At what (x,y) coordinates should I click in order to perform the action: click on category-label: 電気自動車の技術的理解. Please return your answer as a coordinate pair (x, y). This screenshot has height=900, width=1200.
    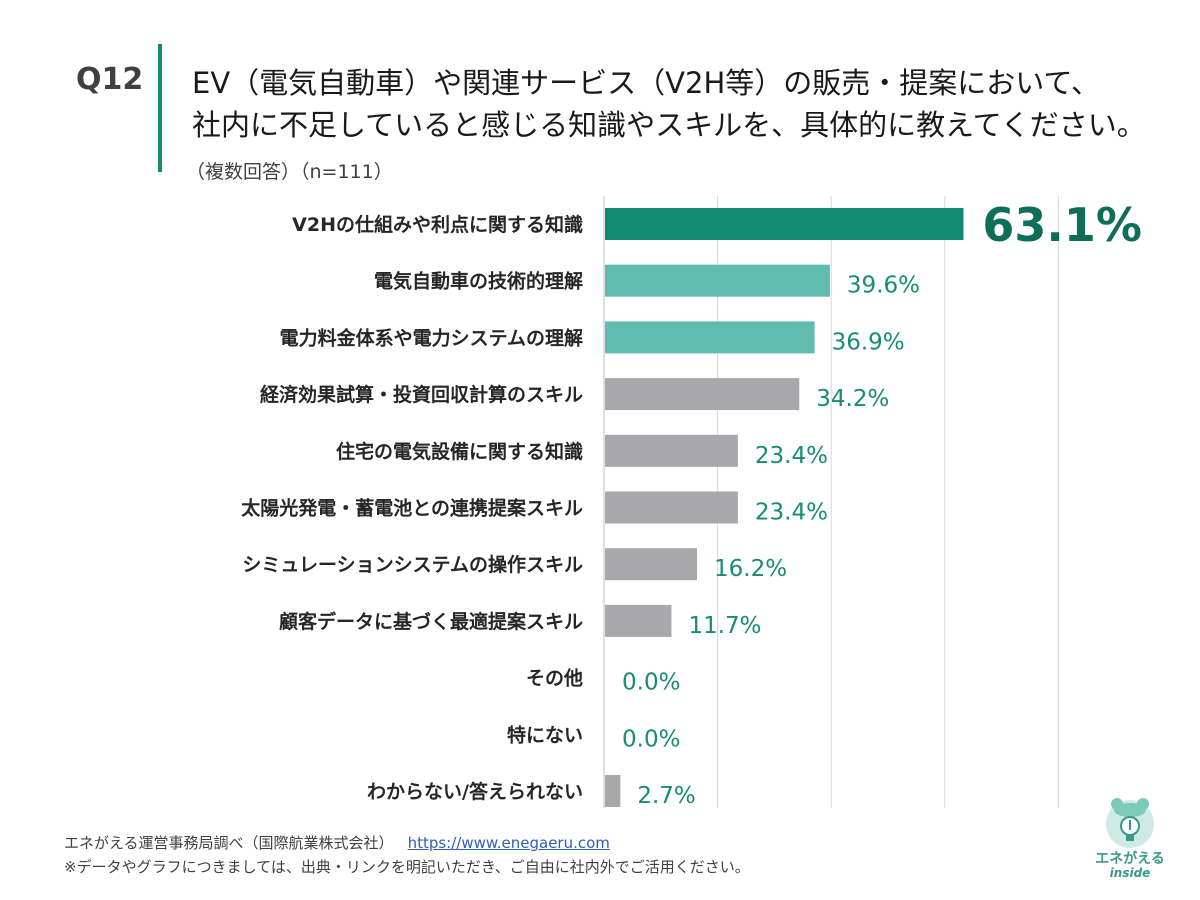
    Looking at the image, I should click on (478, 281).